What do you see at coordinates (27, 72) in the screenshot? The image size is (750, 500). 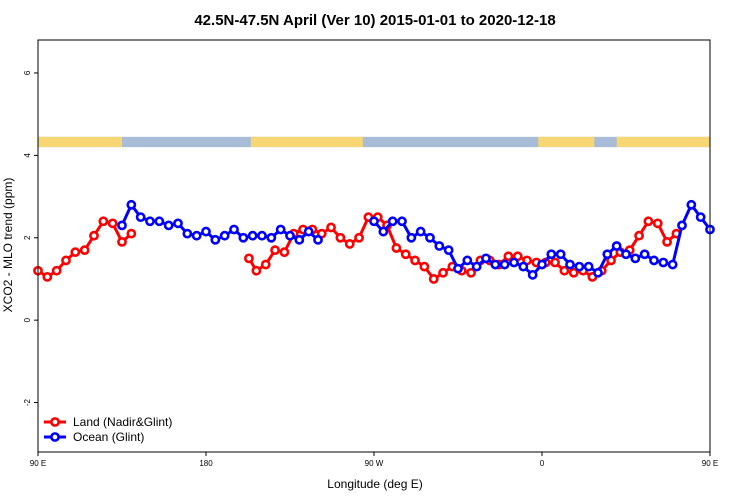 I see `y-tick-label: 6` at bounding box center [27, 72].